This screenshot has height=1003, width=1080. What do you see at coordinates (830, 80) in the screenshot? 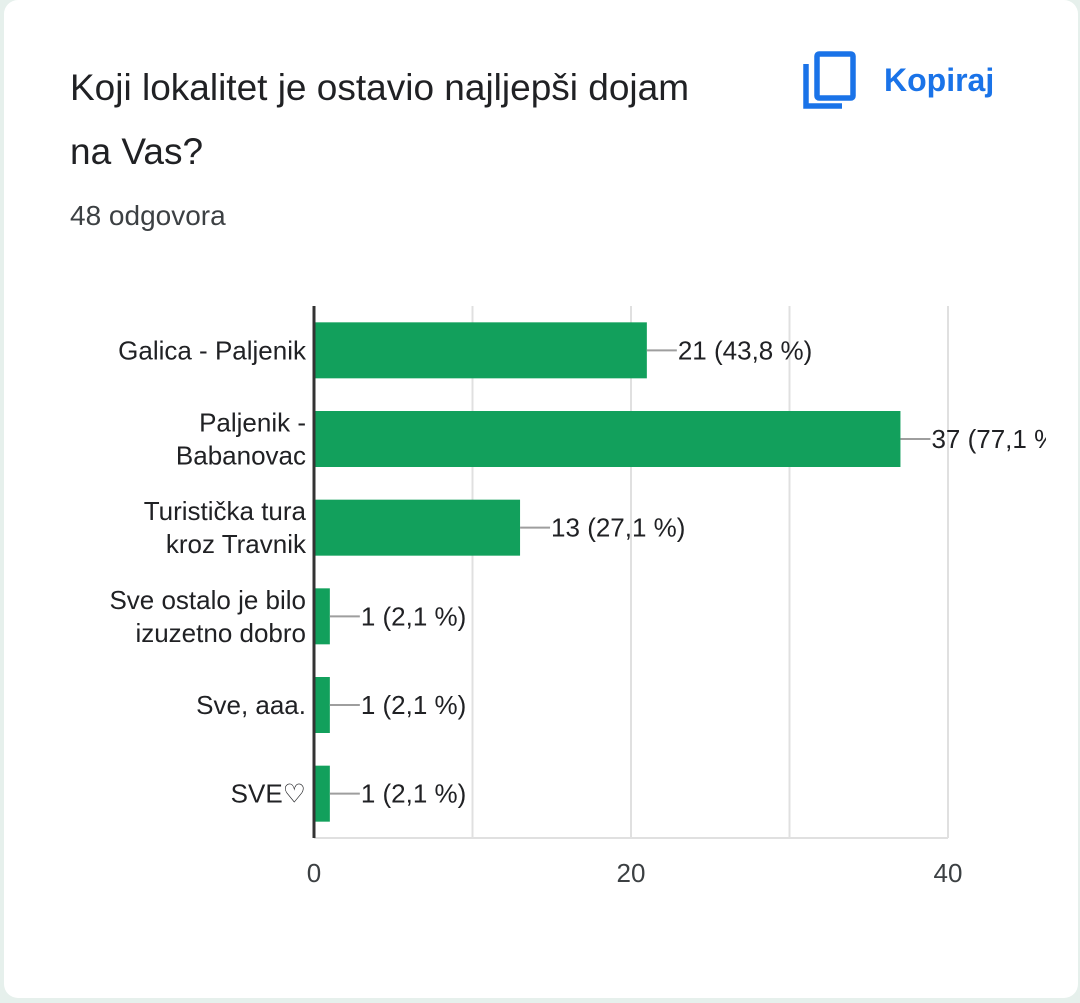
I see `copy-icon` at bounding box center [830, 80].